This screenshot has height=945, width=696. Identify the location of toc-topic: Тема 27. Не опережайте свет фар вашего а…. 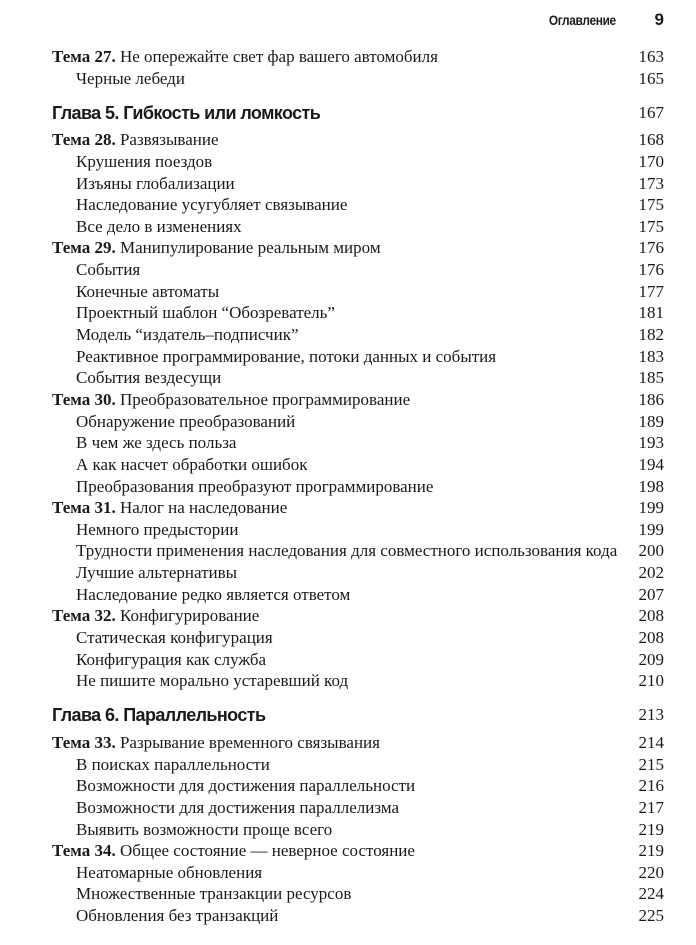
(358, 57).